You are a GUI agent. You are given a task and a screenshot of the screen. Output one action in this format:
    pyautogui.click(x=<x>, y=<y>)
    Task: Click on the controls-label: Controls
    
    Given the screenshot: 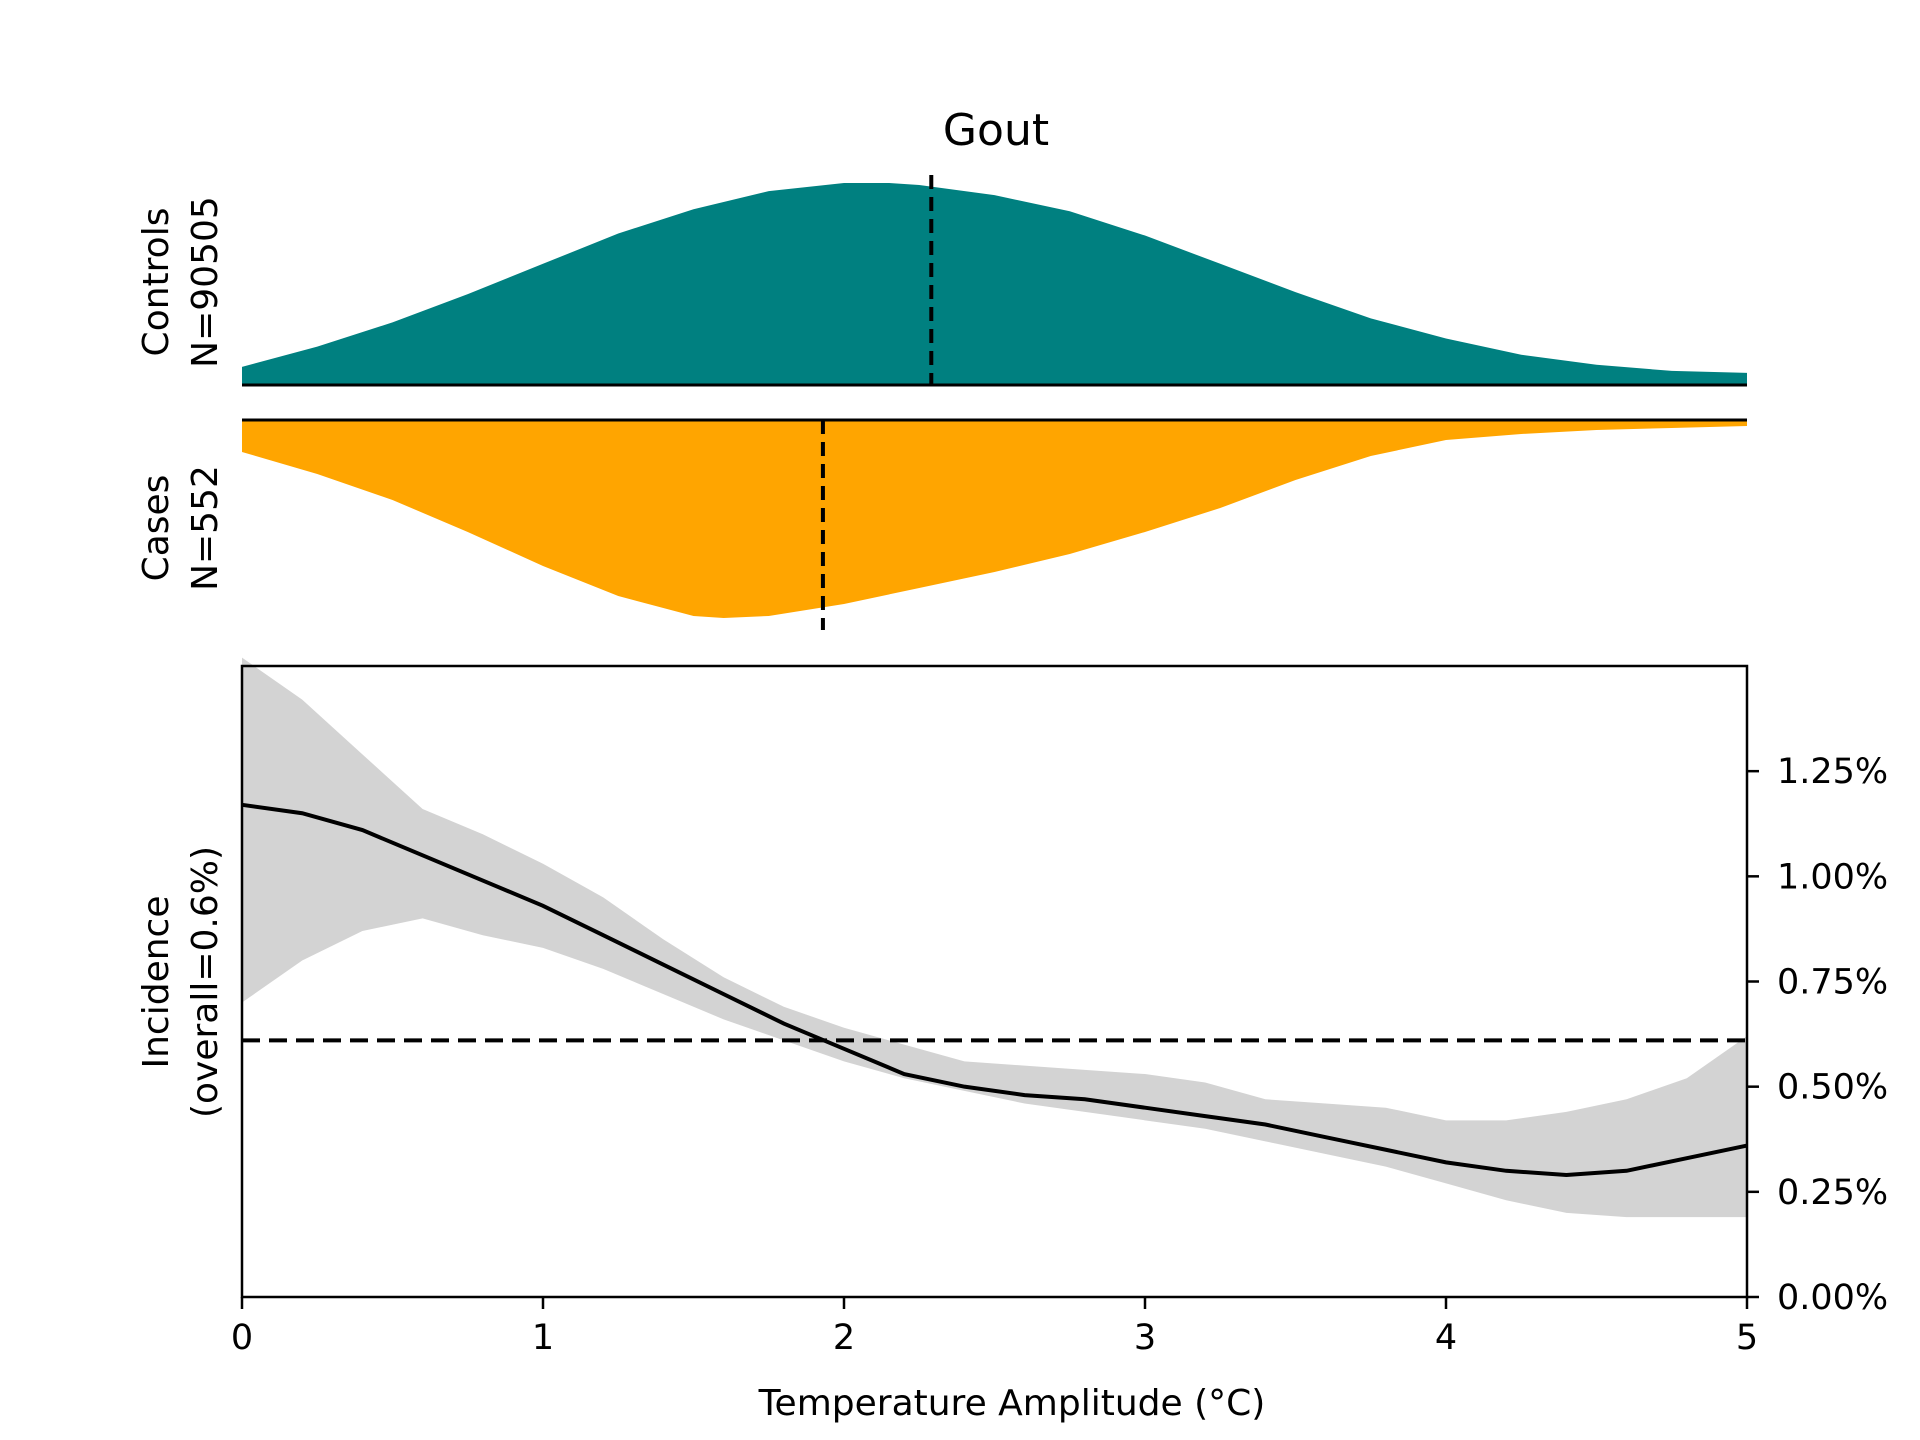 What is the action you would take?
    pyautogui.click(x=156, y=282)
    